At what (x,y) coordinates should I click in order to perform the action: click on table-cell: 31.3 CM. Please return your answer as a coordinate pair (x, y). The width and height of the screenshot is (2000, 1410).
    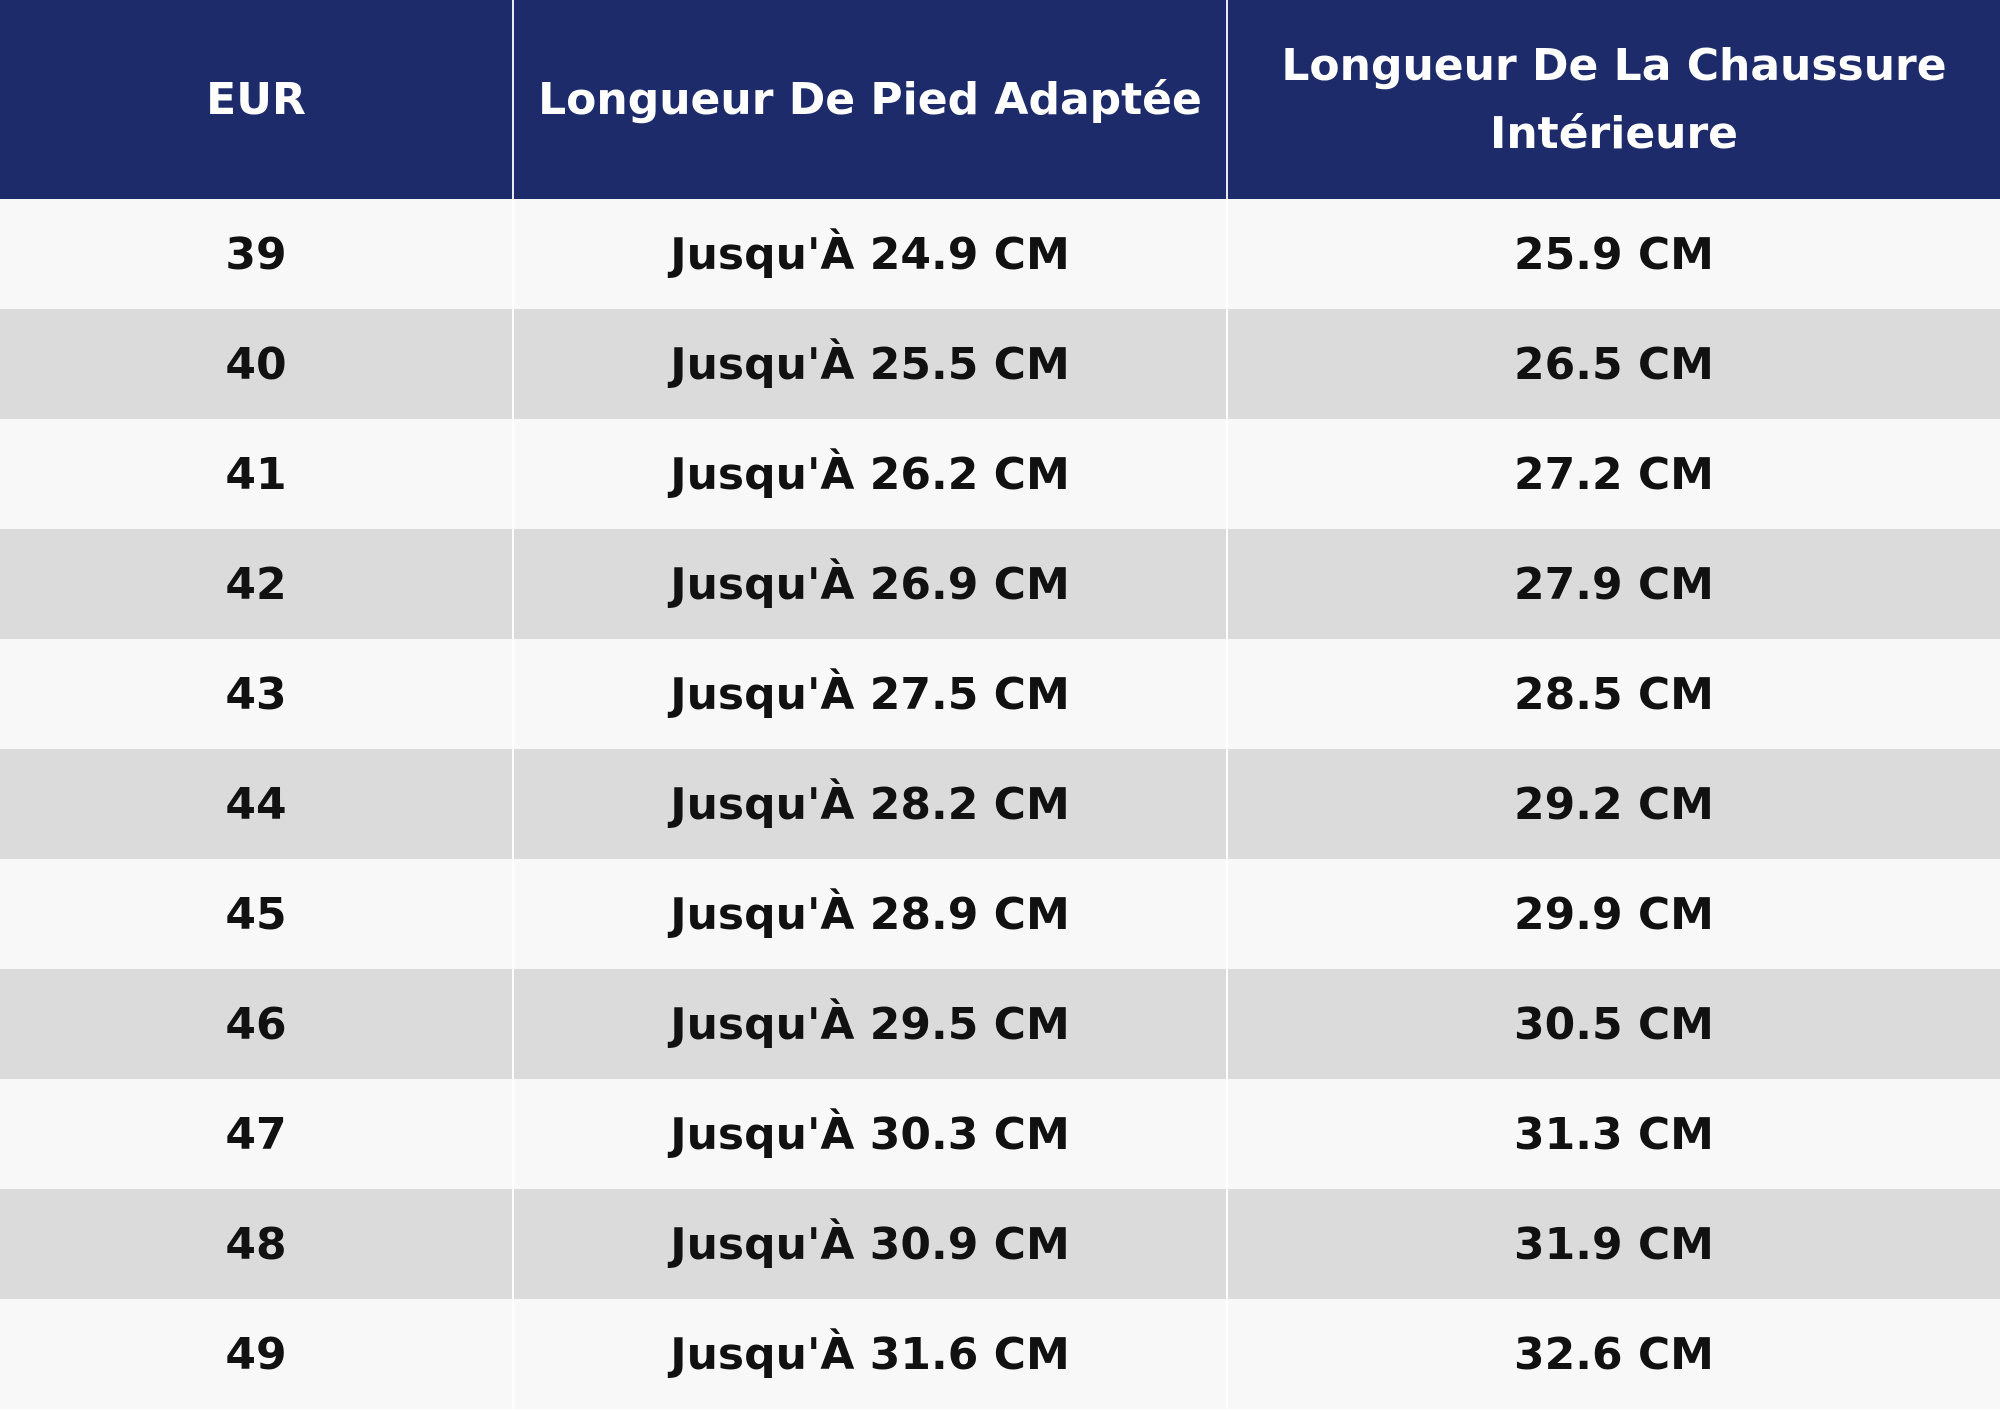
    Looking at the image, I should click on (1613, 1134).